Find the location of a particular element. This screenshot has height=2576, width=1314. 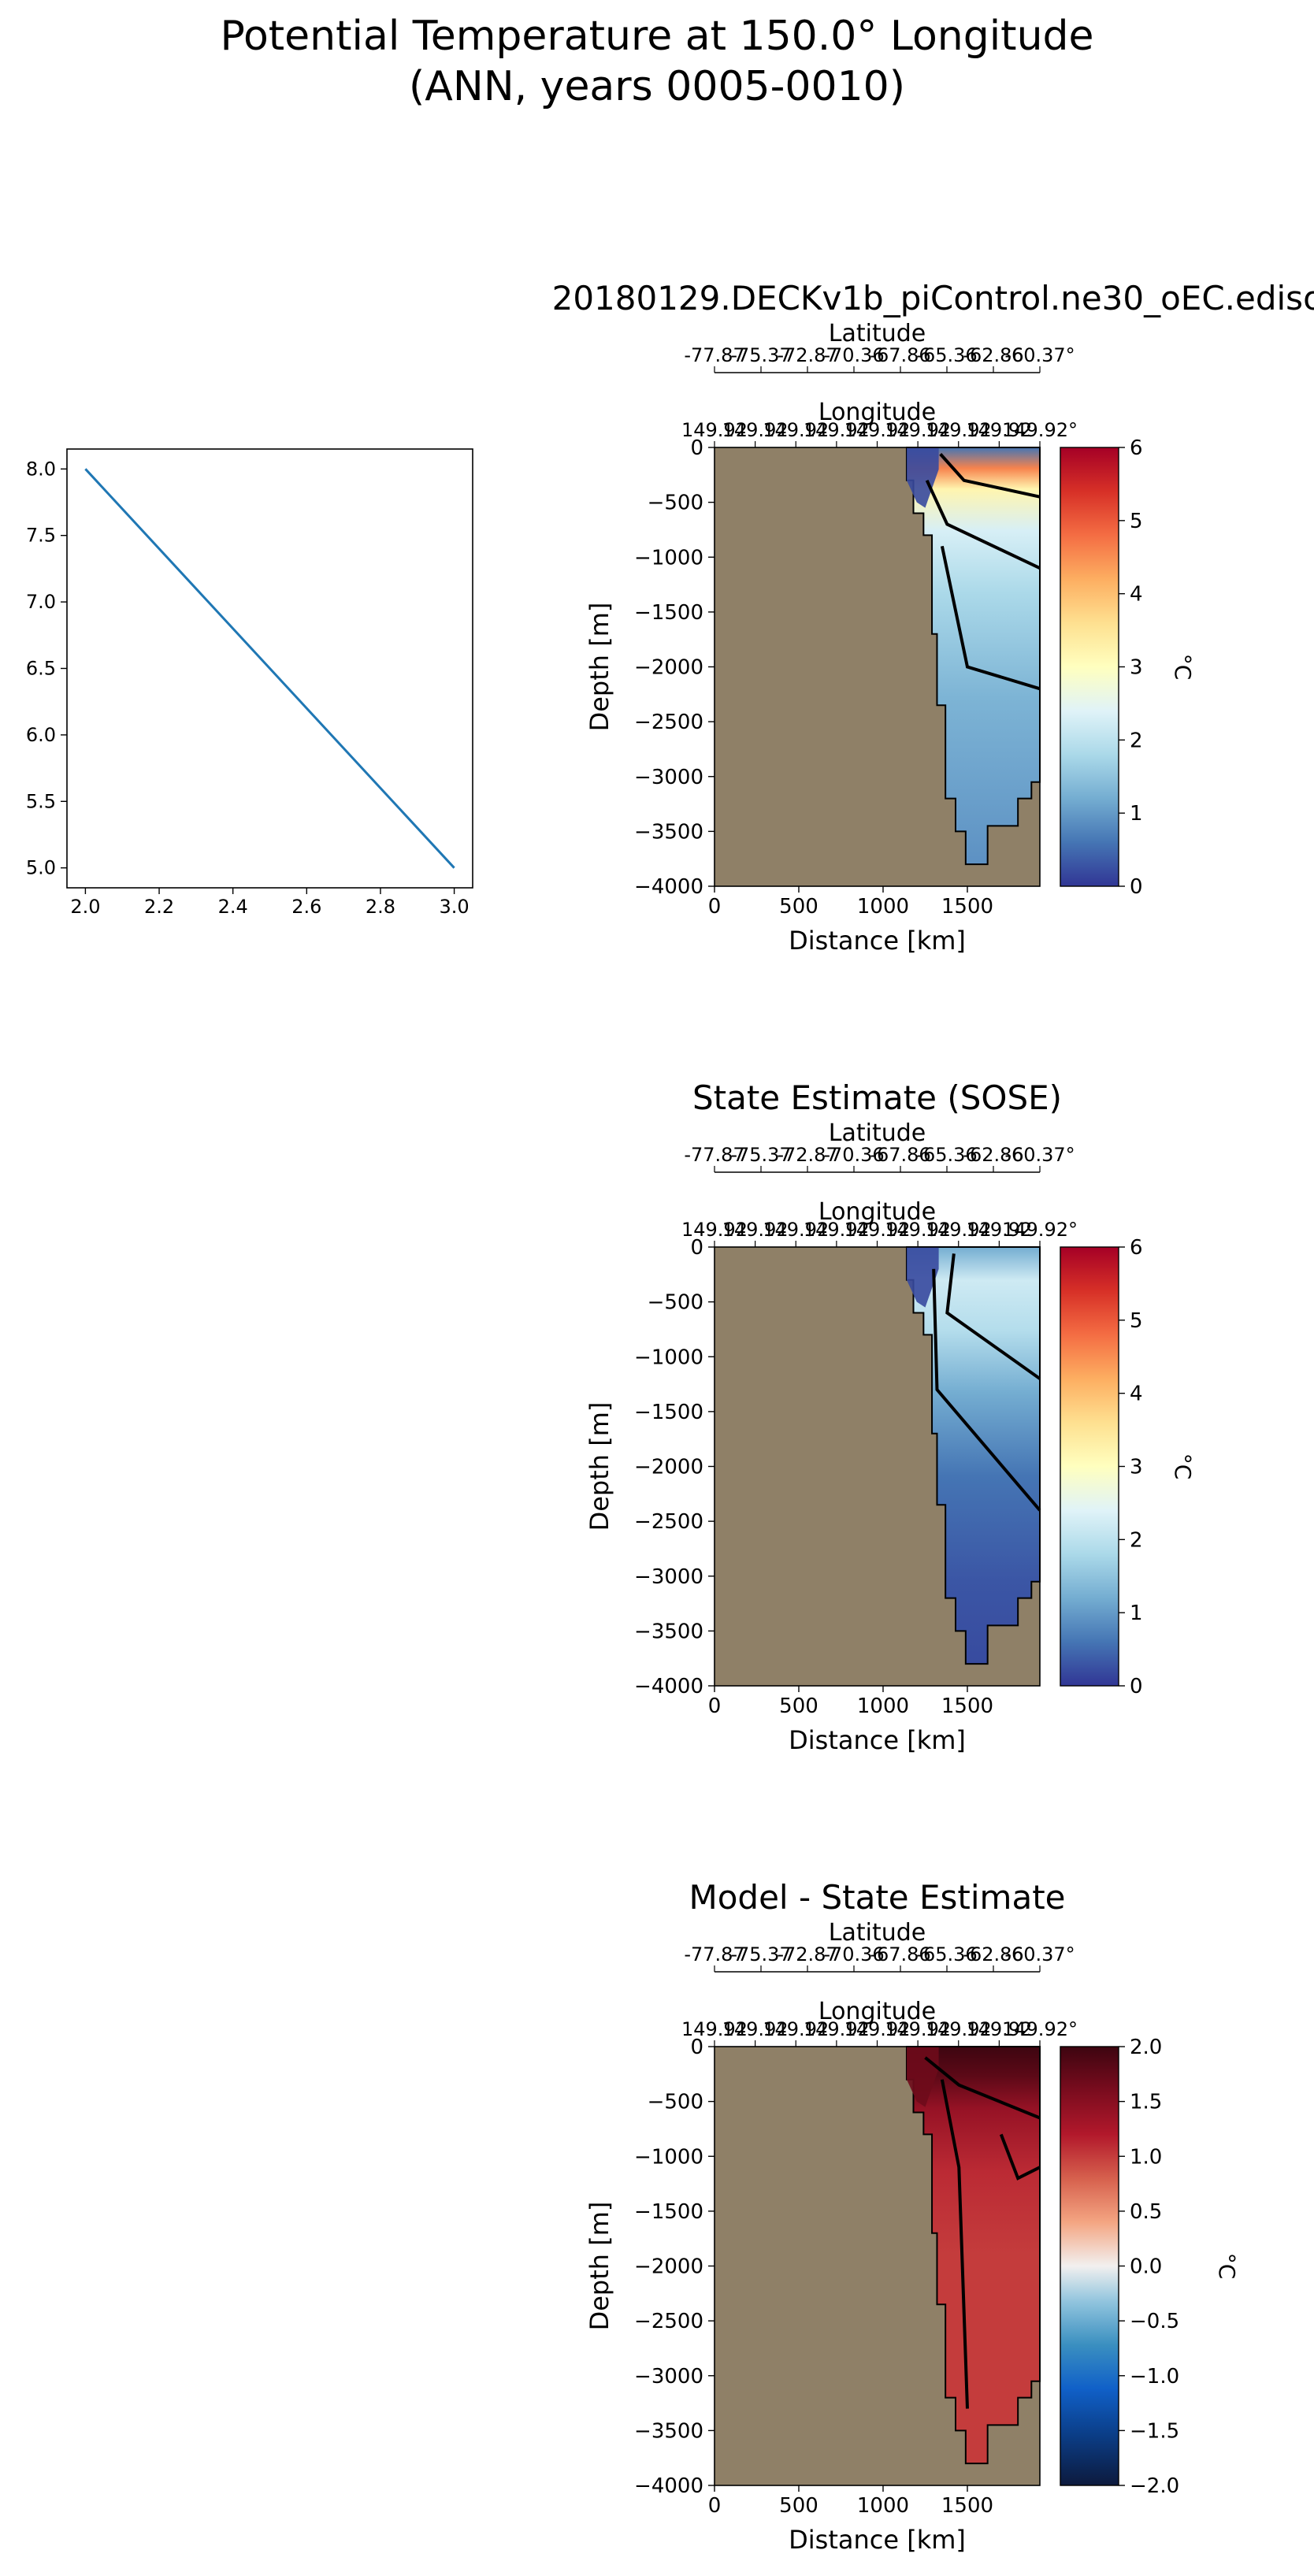

y-tick-label: 7.0 is located at coordinates (41, 602).